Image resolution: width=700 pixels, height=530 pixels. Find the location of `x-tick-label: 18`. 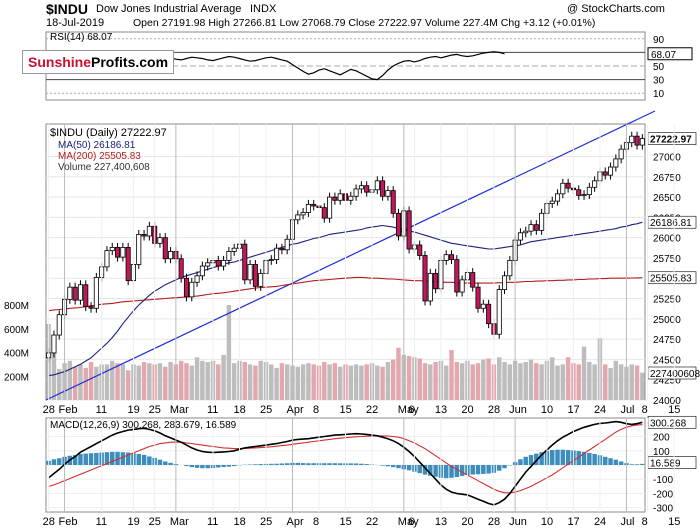

x-tick-label: 18 is located at coordinates (239, 410).